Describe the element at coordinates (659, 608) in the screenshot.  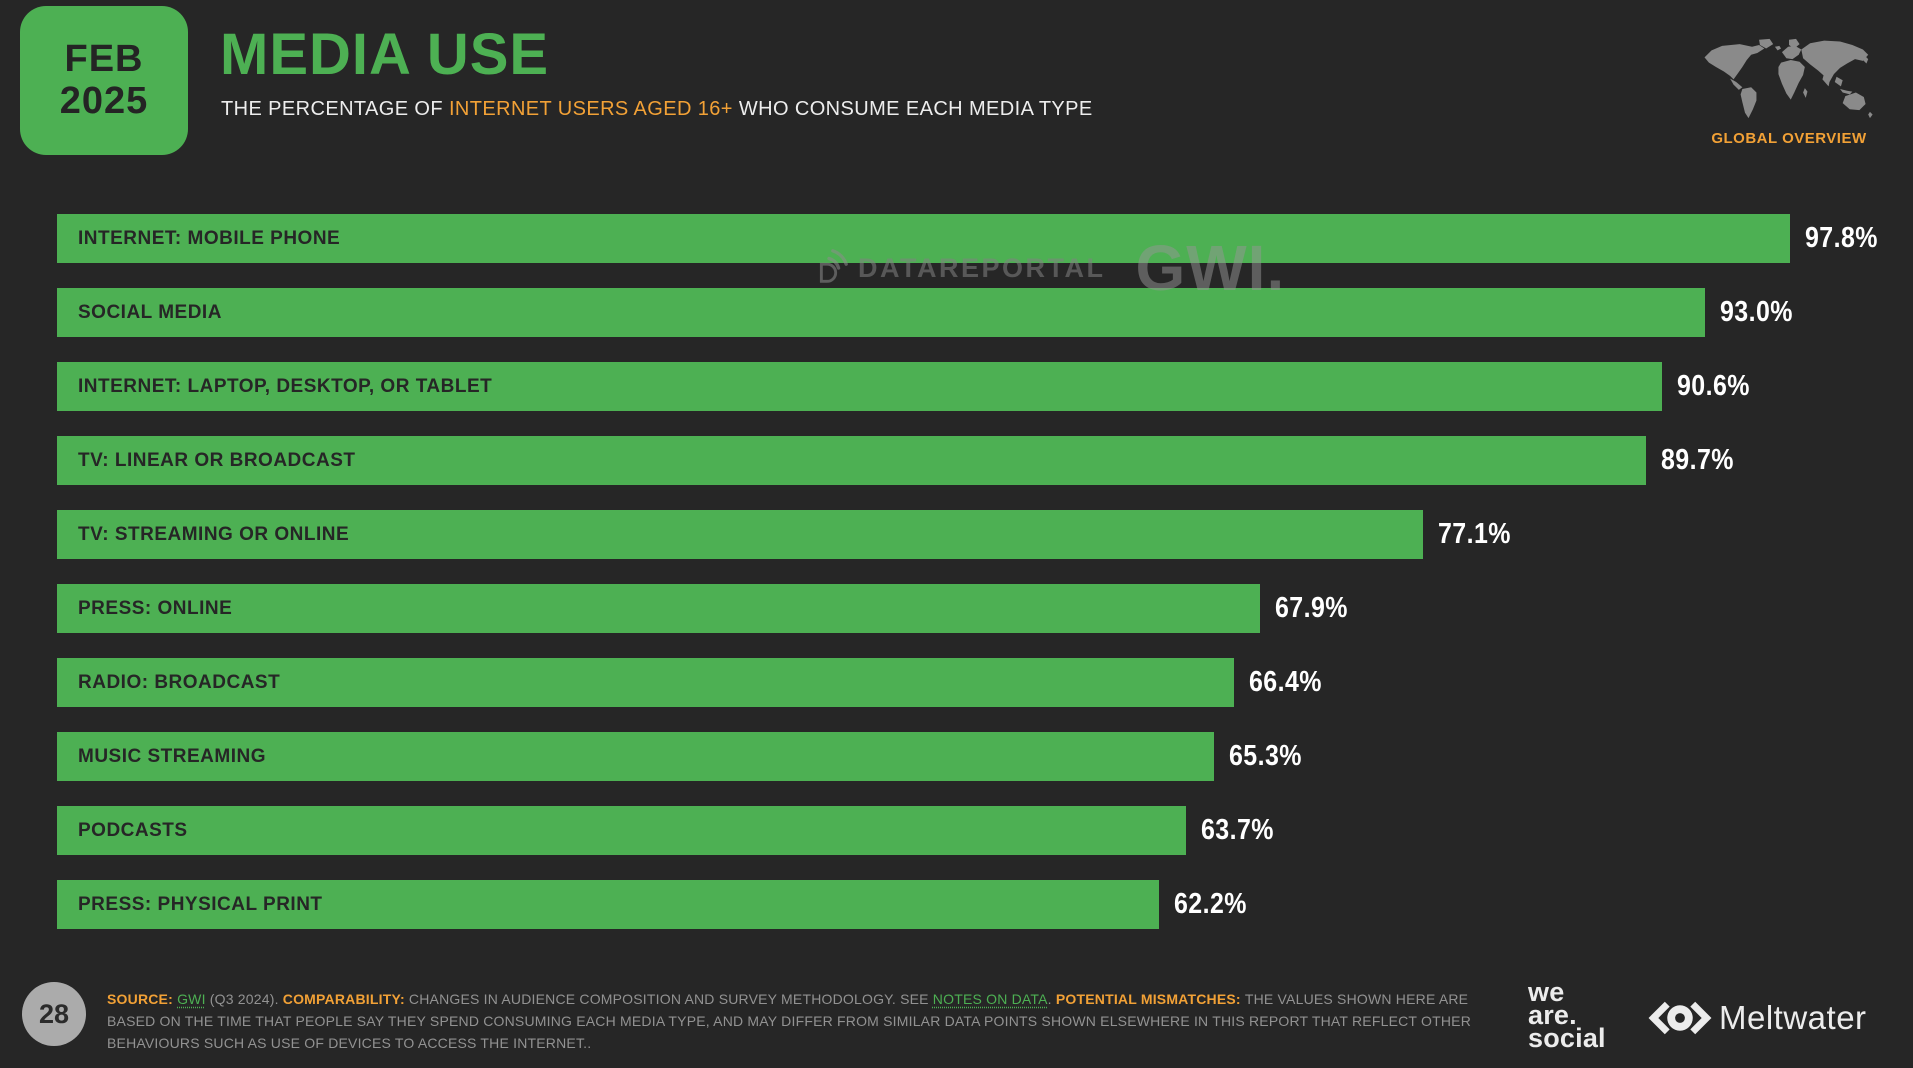
I see `bar: PRESS: ONLINE` at that location.